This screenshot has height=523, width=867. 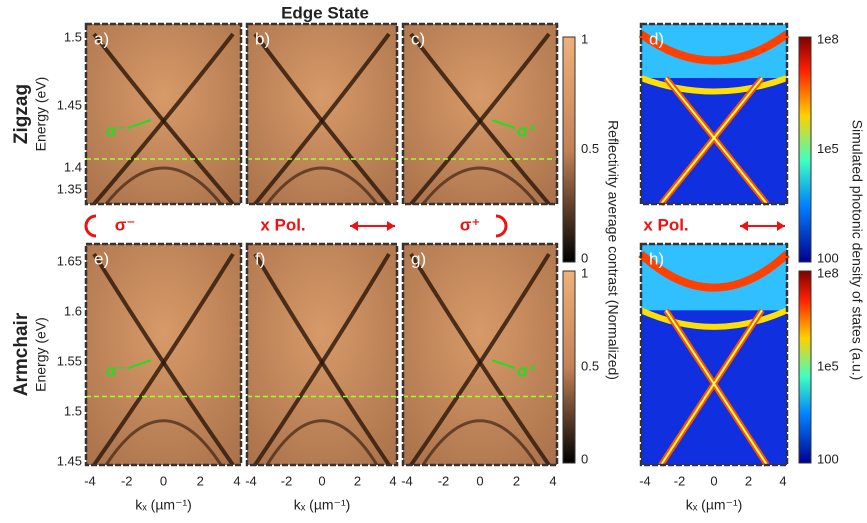 I want to click on panel: g) σ⁺, so click(x=480, y=354).